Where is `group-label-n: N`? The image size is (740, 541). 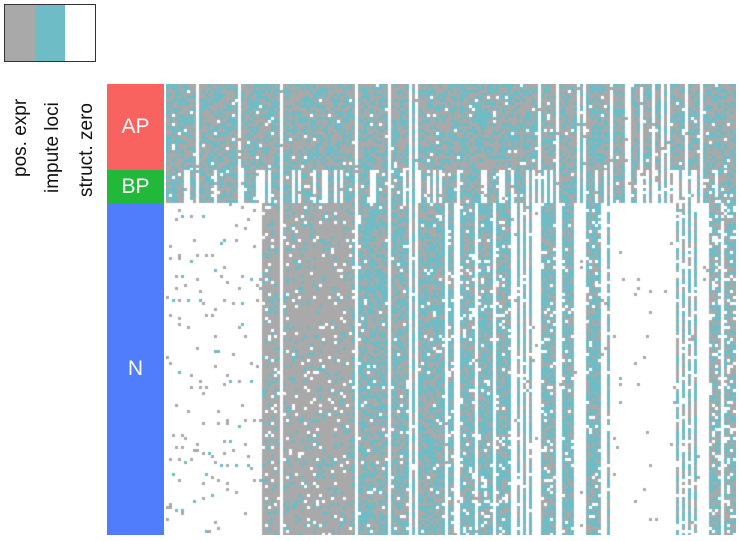
group-label-n: N is located at coordinates (135, 368).